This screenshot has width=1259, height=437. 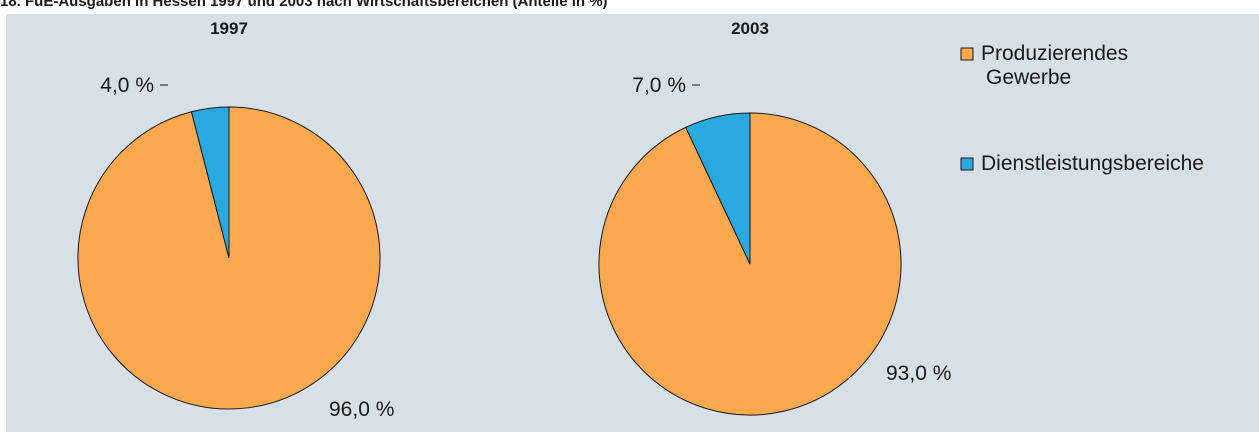 I want to click on slice-label-2003-dienstleistung: 7,0 %, so click(x=659, y=85).